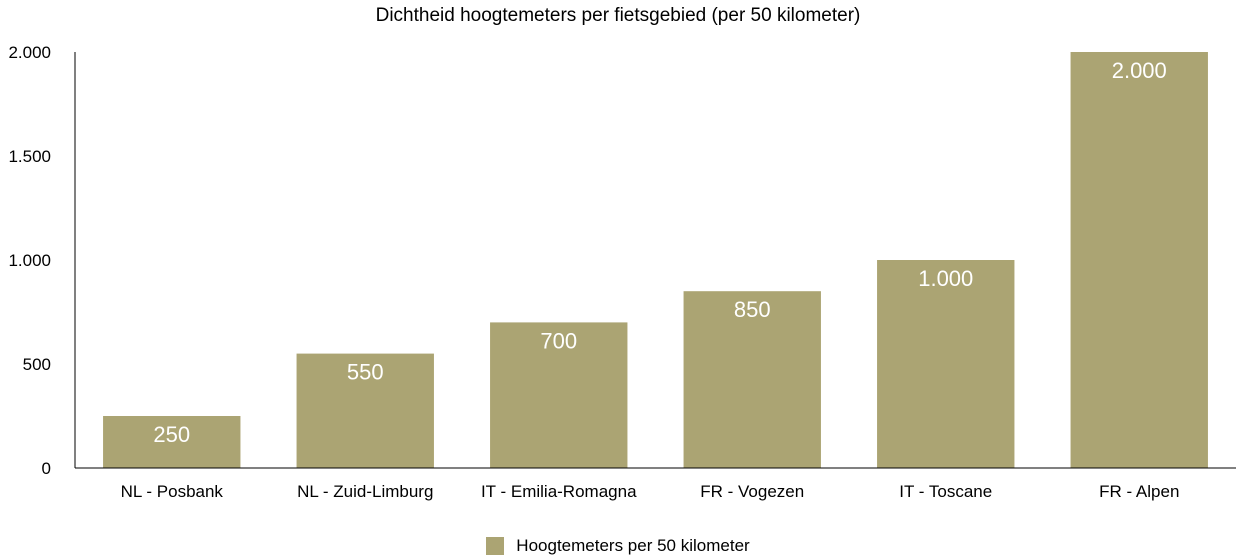  What do you see at coordinates (1139, 70) in the screenshot?
I see `bar-value-label: 2.000` at bounding box center [1139, 70].